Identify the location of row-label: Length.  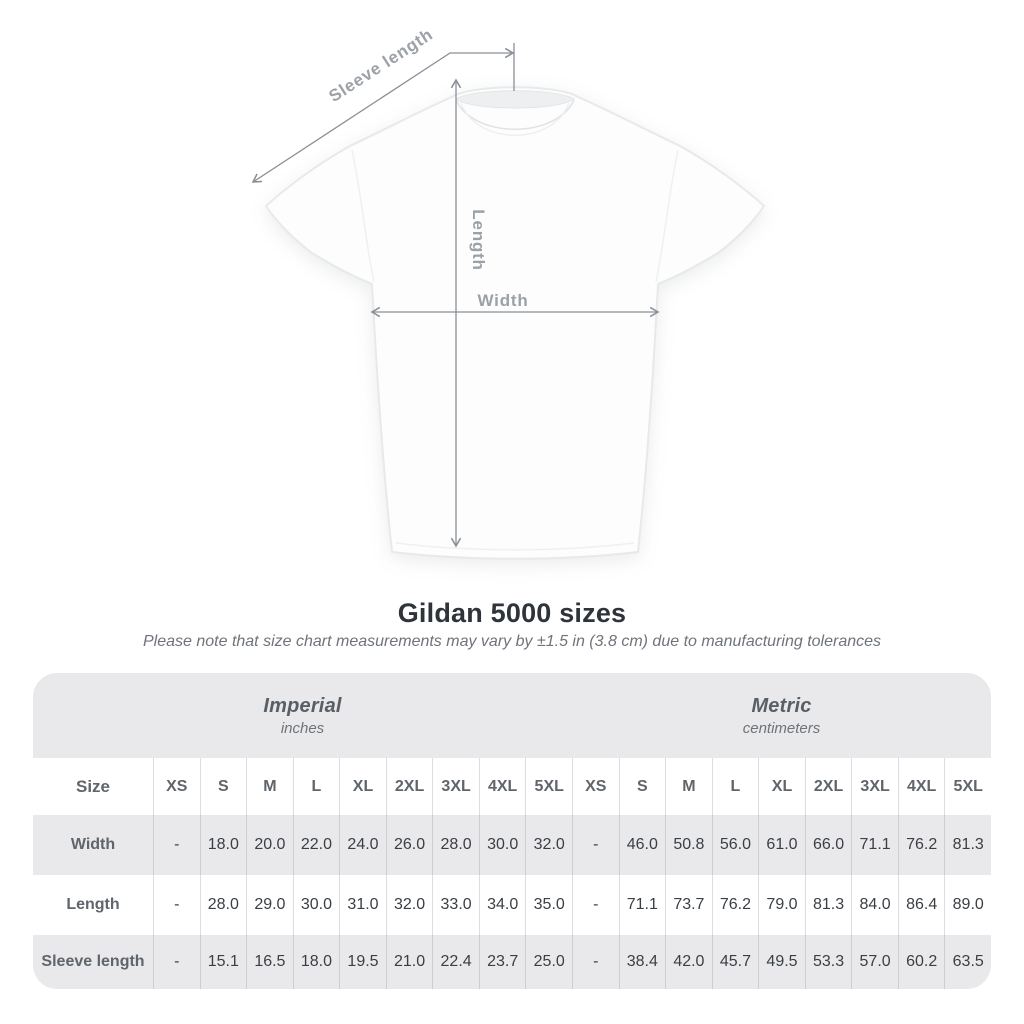
(93, 904).